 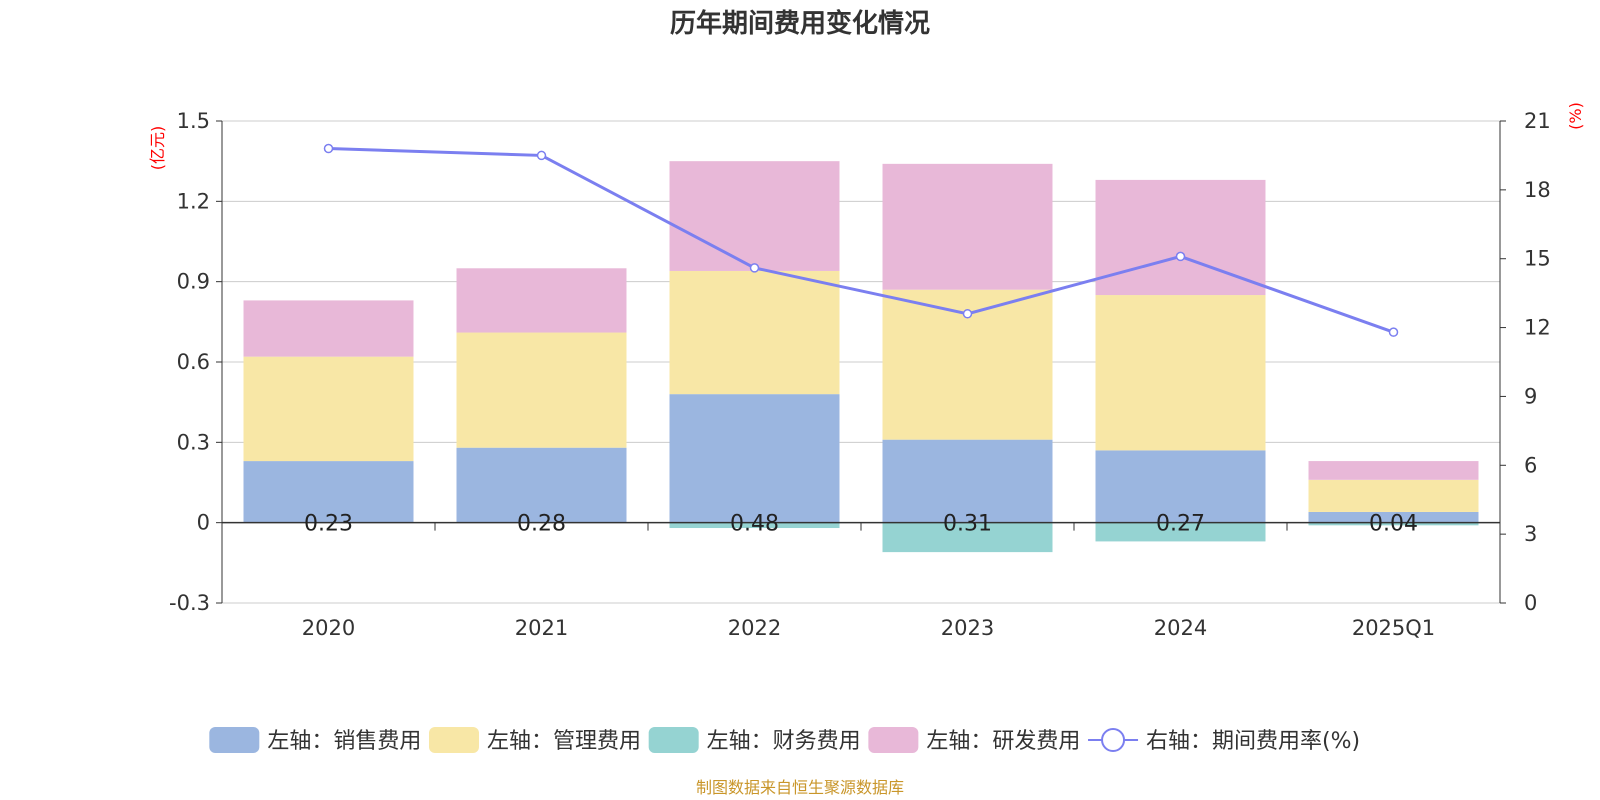 What do you see at coordinates (1113, 740) in the screenshot?
I see `legend-swatch-marker` at bounding box center [1113, 740].